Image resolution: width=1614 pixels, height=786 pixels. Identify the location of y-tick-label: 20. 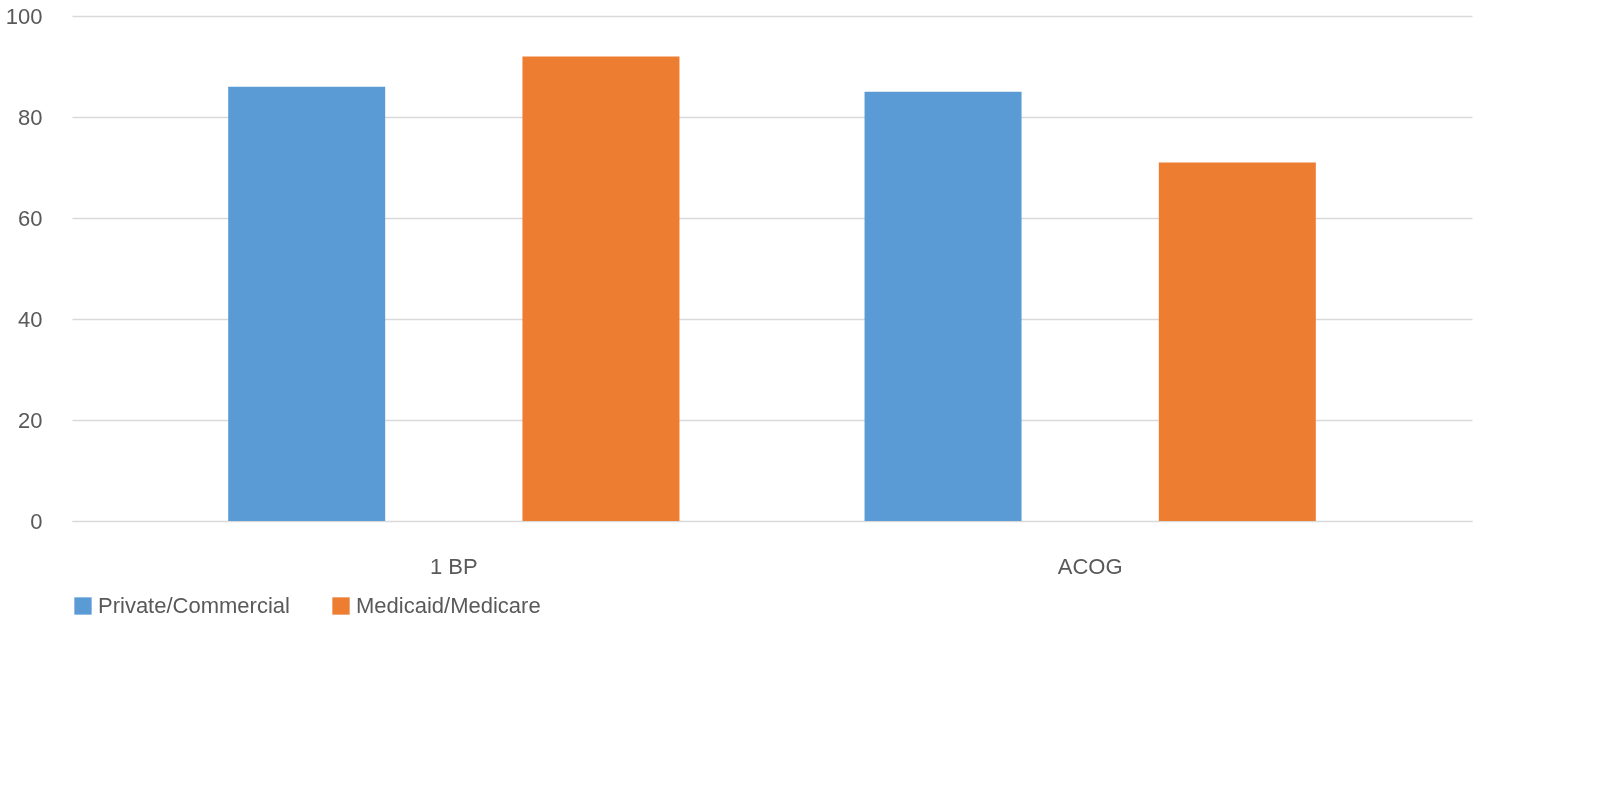
(30, 420).